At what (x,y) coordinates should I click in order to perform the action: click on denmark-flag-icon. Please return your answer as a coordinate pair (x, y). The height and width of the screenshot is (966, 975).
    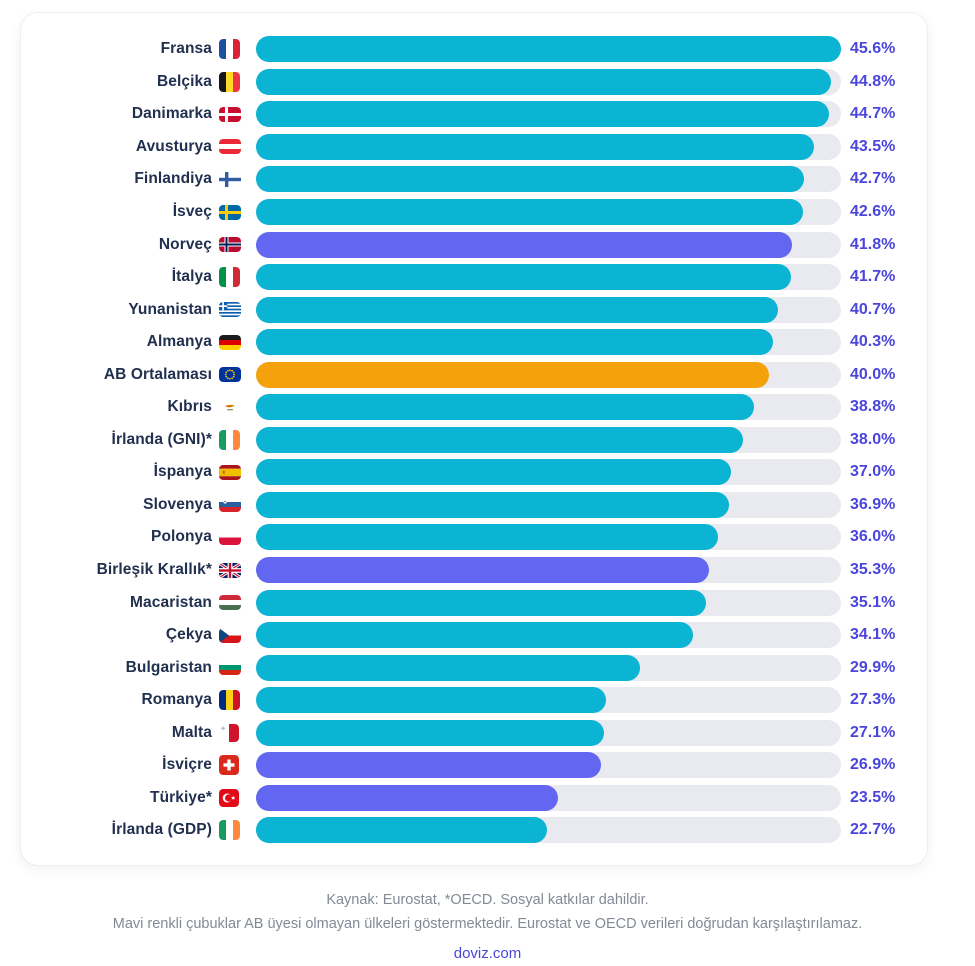
    Looking at the image, I should click on (230, 114).